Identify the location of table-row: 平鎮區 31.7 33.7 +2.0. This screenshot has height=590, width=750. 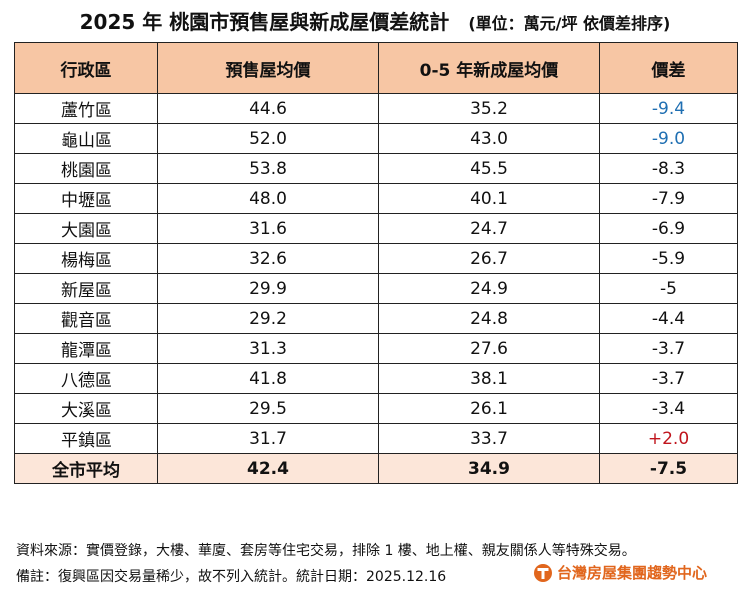
(376, 438).